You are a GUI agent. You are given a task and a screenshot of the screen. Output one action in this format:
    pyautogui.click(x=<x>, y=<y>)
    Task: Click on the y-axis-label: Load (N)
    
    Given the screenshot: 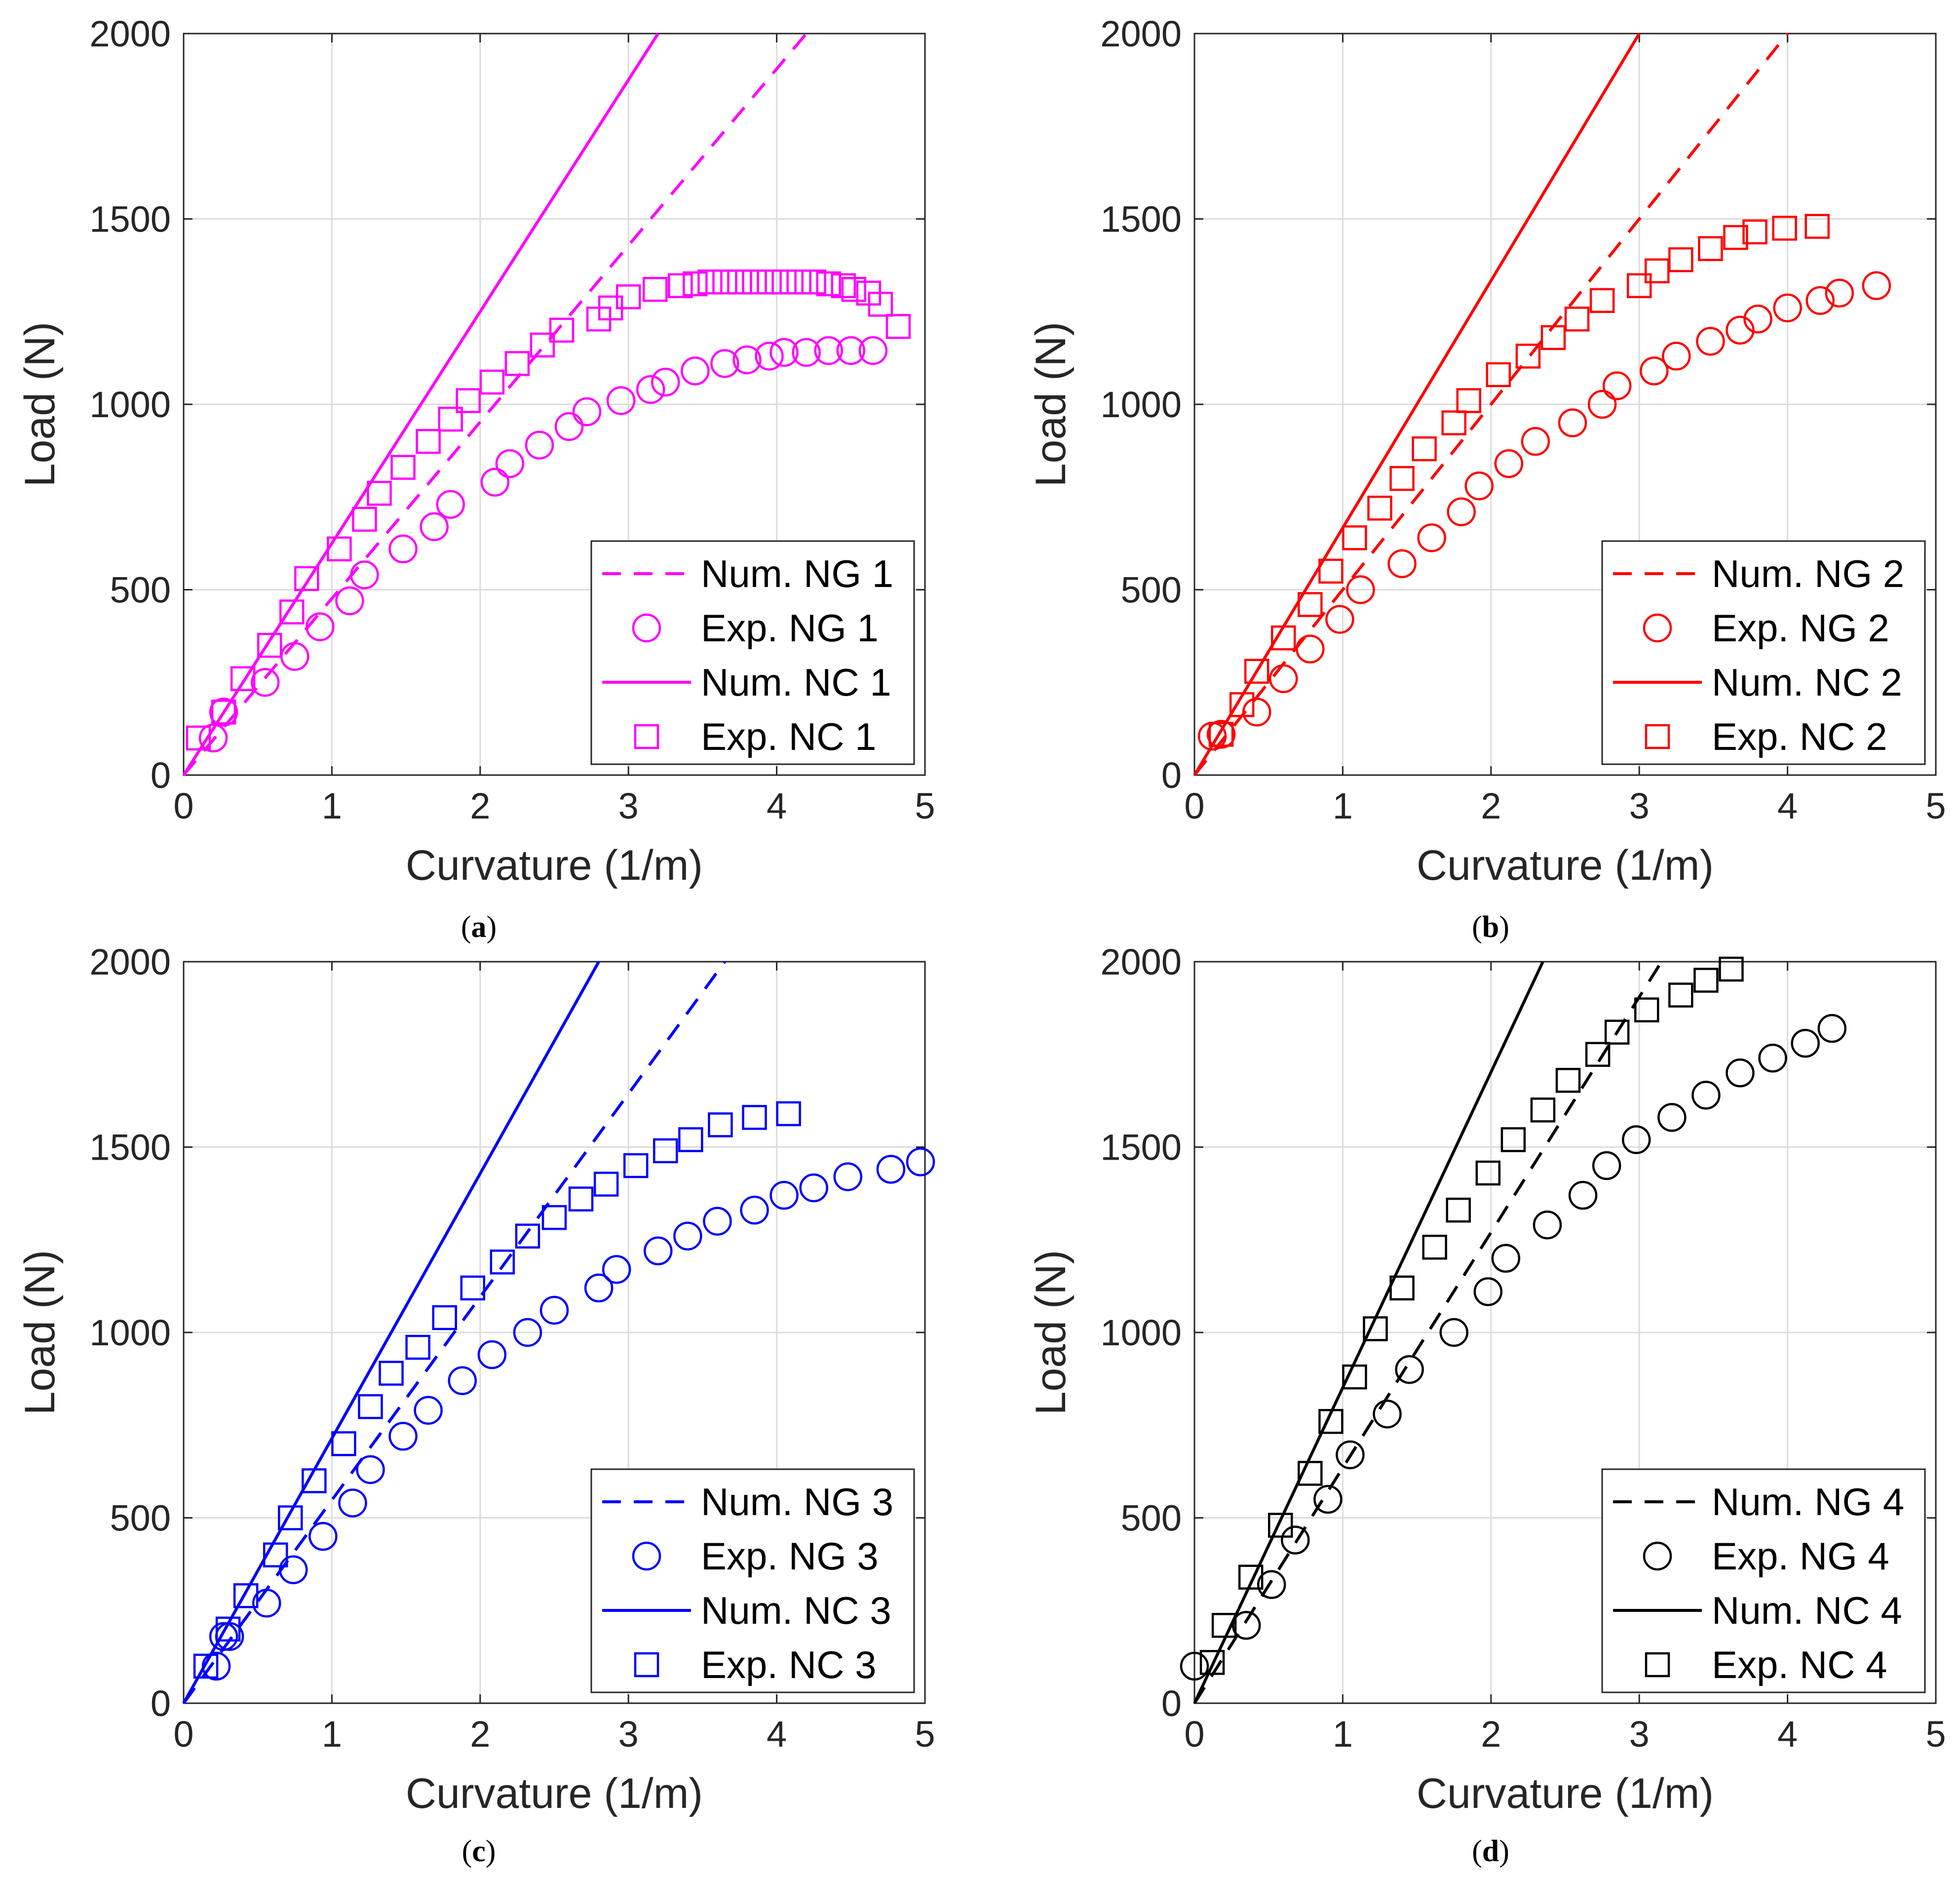 What is the action you would take?
    pyautogui.click(x=1051, y=1332)
    